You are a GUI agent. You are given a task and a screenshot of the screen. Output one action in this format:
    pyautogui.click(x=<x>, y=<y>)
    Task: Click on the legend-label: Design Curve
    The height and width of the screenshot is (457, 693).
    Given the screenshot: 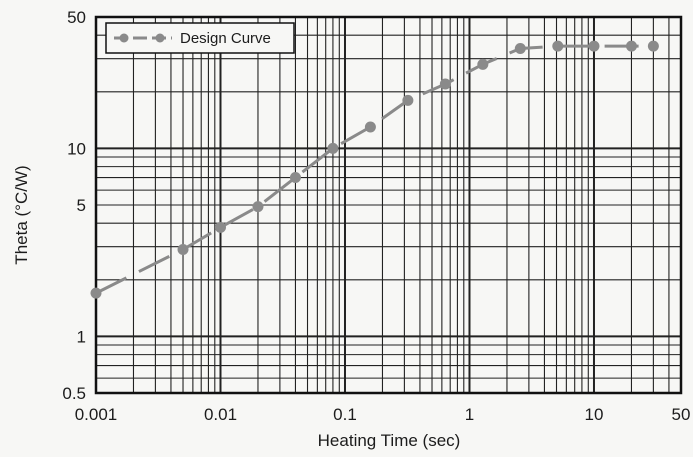 What is the action you would take?
    pyautogui.click(x=225, y=38)
    